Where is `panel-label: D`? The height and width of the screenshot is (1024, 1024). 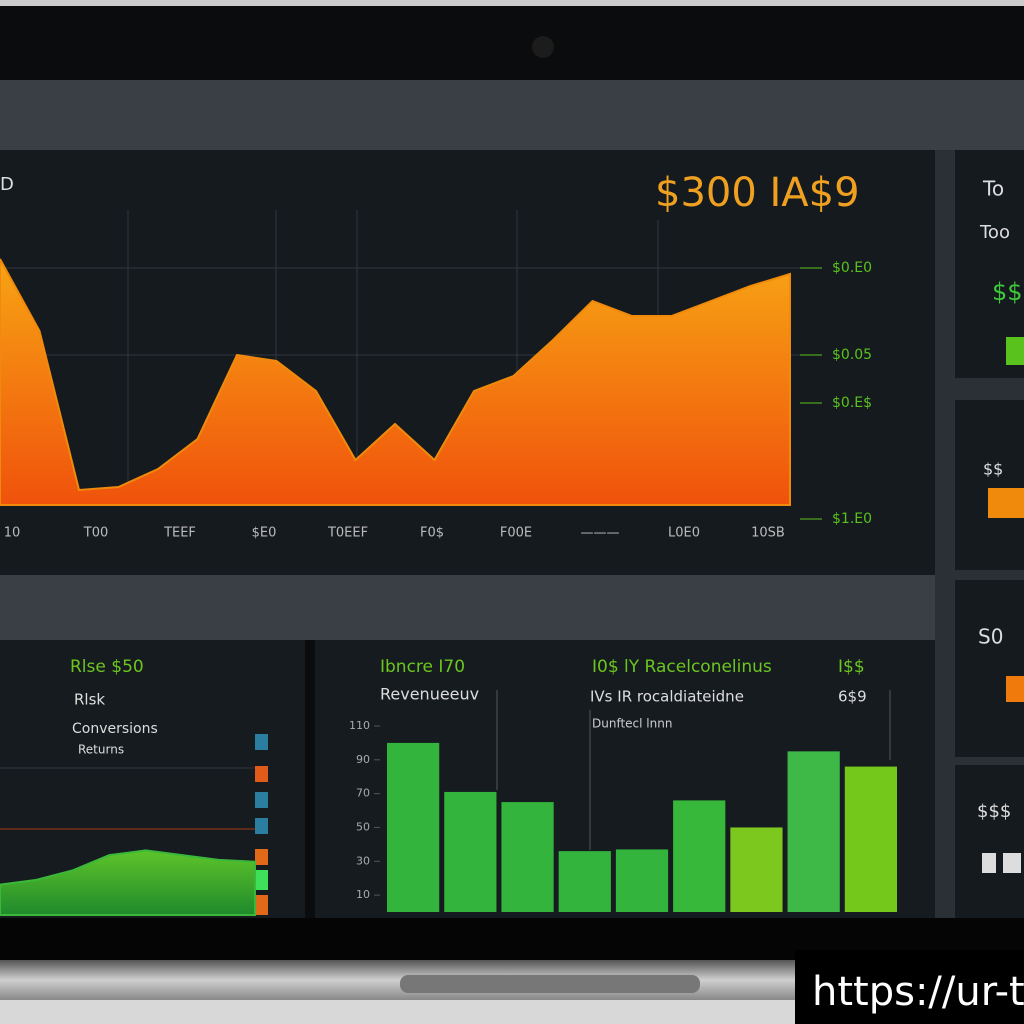
panel-label: D is located at coordinates (7, 184).